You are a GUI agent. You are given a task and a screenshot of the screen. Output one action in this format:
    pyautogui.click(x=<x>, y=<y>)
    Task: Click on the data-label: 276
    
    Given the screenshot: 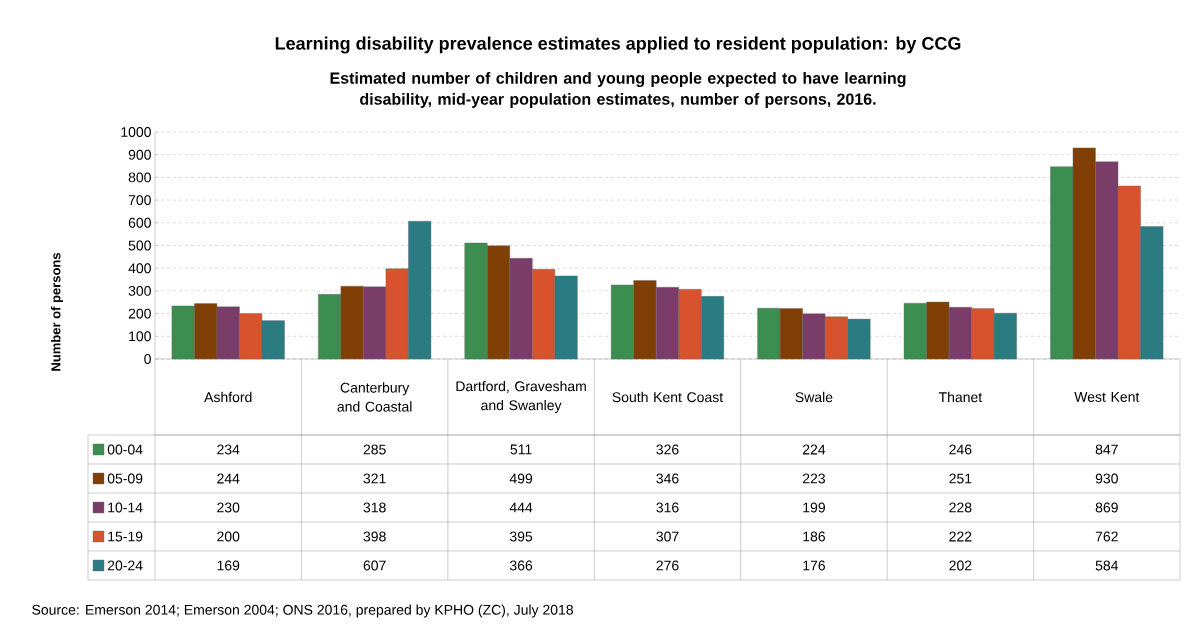 What is the action you would take?
    pyautogui.click(x=667, y=565)
    